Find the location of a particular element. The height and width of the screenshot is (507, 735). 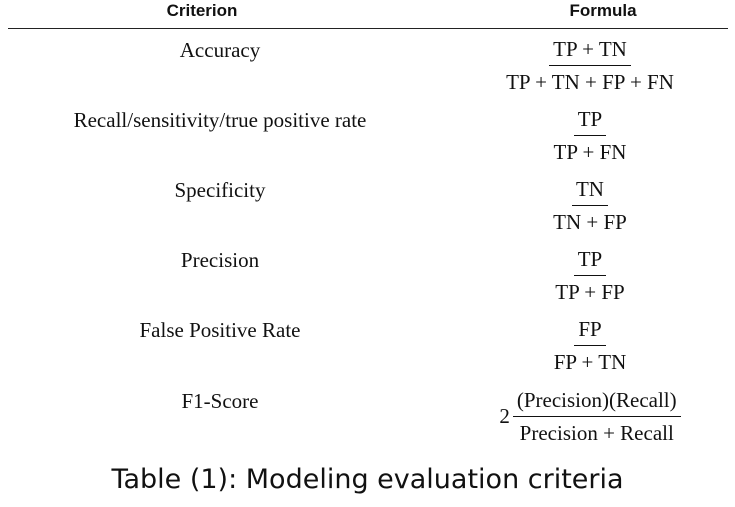

formula-cell: TP TP + FP is located at coordinates (590, 275).